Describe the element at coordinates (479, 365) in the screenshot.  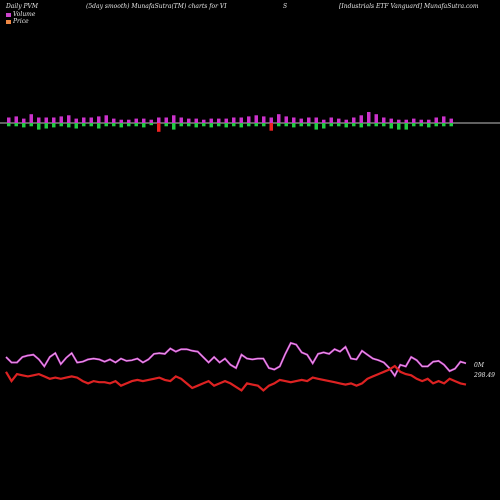
I see `volume-annotation: 0M` at that location.